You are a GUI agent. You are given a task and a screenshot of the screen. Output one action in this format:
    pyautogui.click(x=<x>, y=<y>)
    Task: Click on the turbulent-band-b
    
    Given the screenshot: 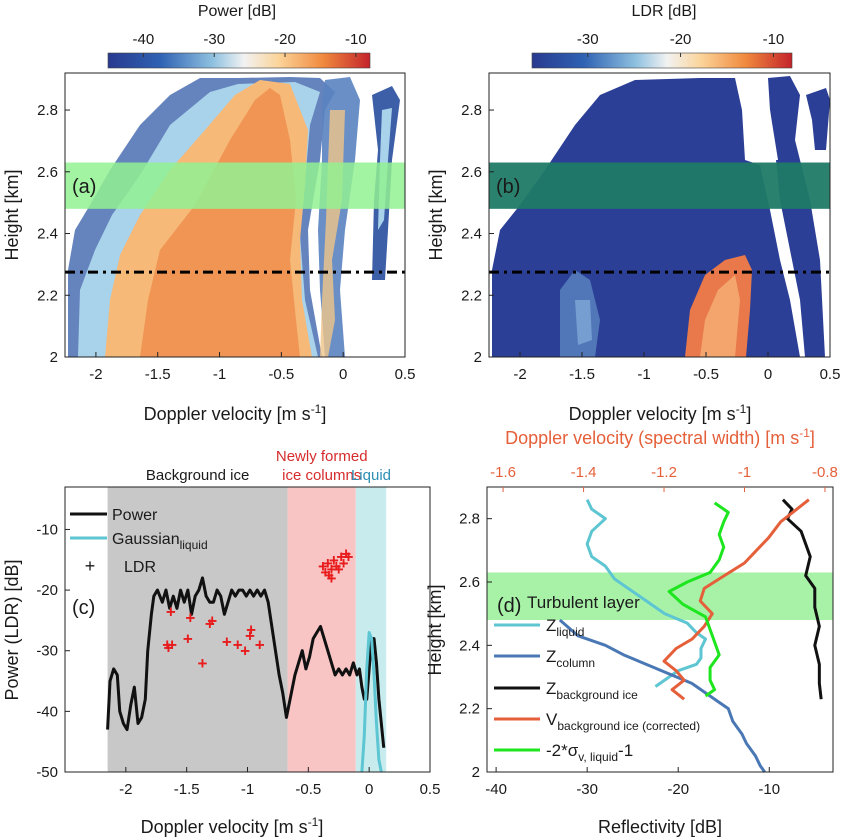 What is the action you would take?
    pyautogui.click(x=659, y=185)
    